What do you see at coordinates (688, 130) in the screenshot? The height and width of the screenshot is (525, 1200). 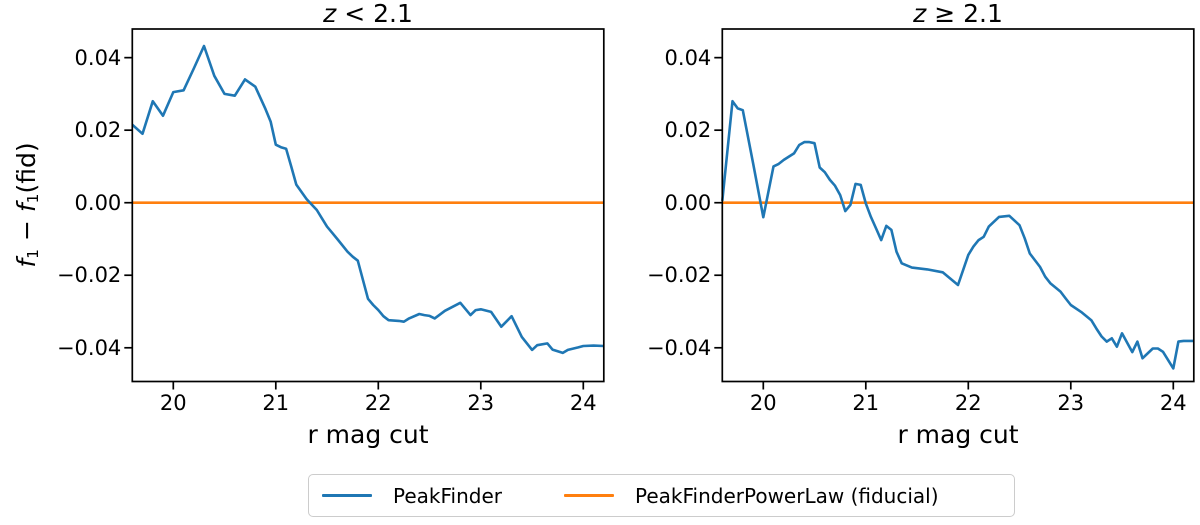 I see `y-tick-label-right: 0.02` at bounding box center [688, 130].